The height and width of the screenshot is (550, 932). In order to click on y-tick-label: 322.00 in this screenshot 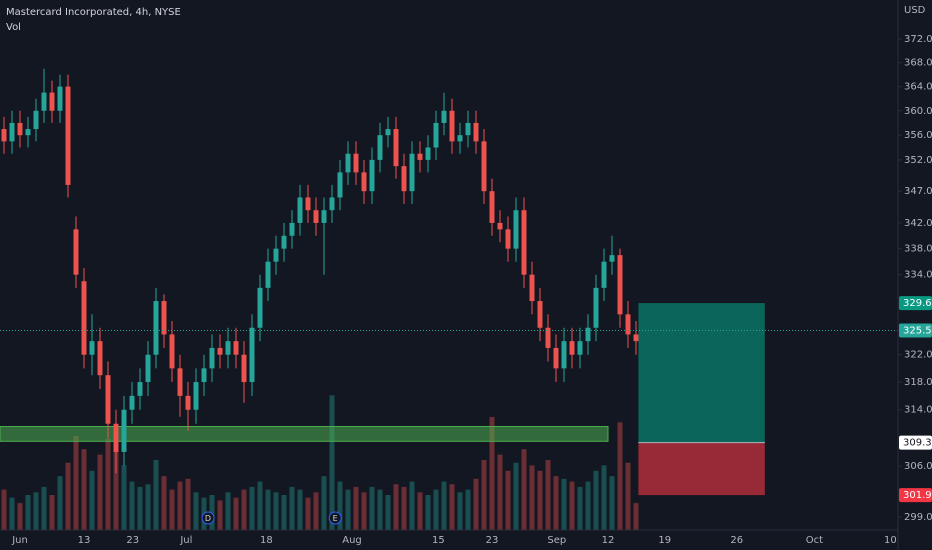, I will do `click(918, 355)`.